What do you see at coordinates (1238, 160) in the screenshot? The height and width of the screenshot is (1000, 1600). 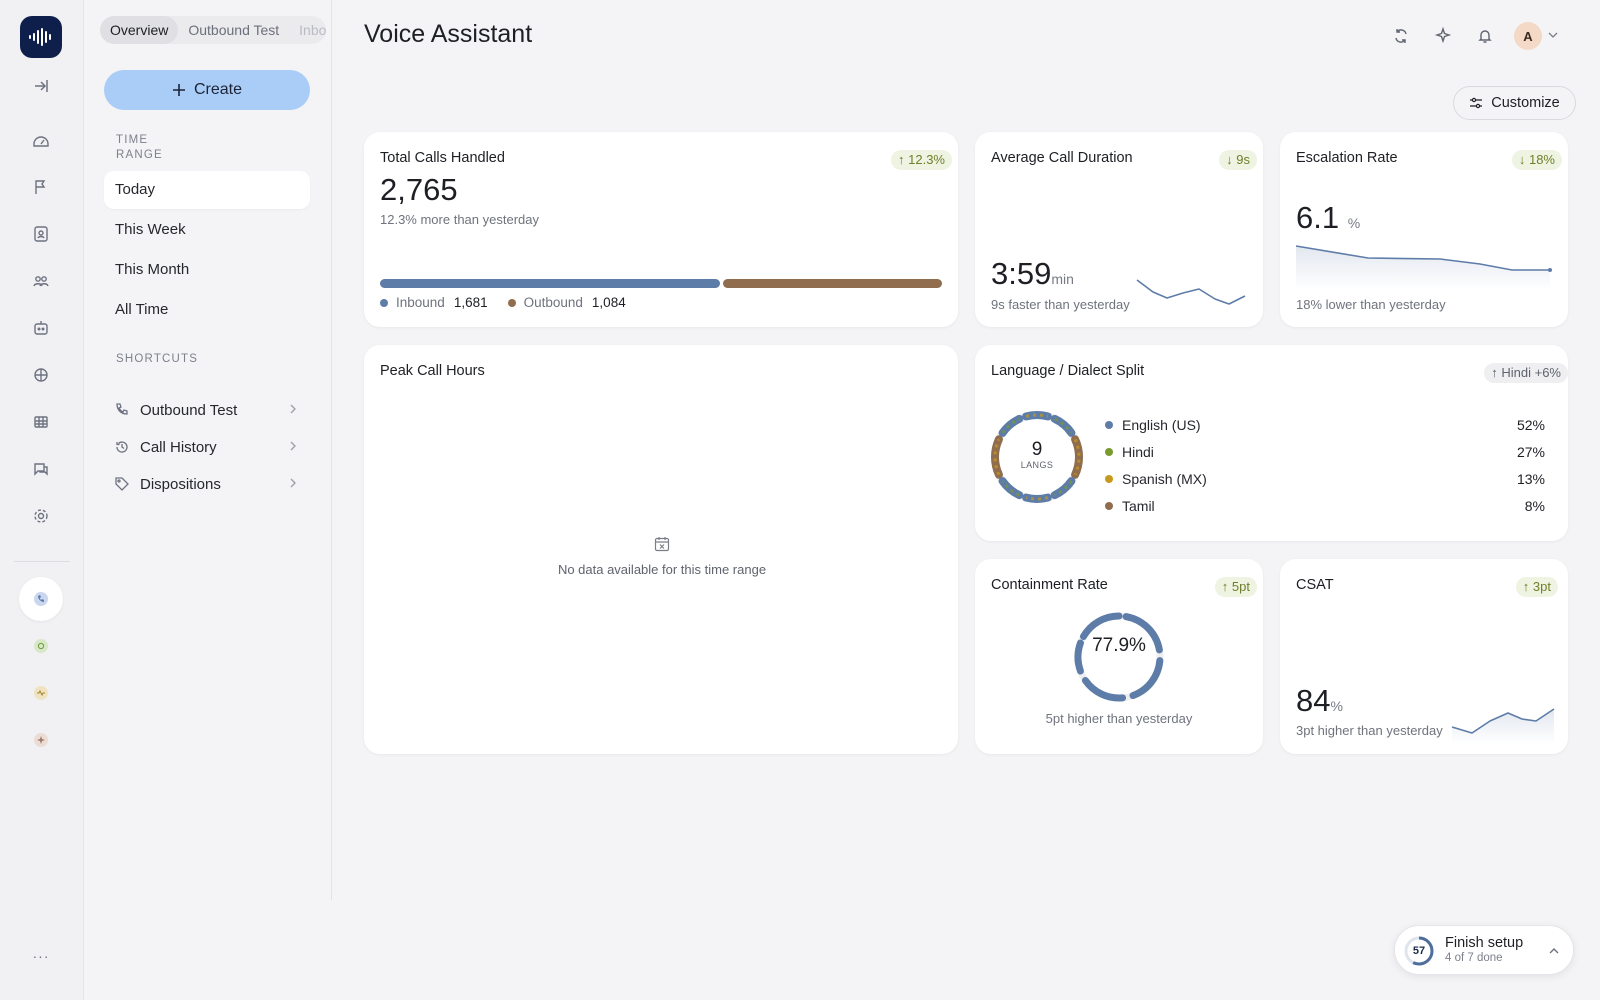 I see `trend-down-badge: ↓ 9s` at bounding box center [1238, 160].